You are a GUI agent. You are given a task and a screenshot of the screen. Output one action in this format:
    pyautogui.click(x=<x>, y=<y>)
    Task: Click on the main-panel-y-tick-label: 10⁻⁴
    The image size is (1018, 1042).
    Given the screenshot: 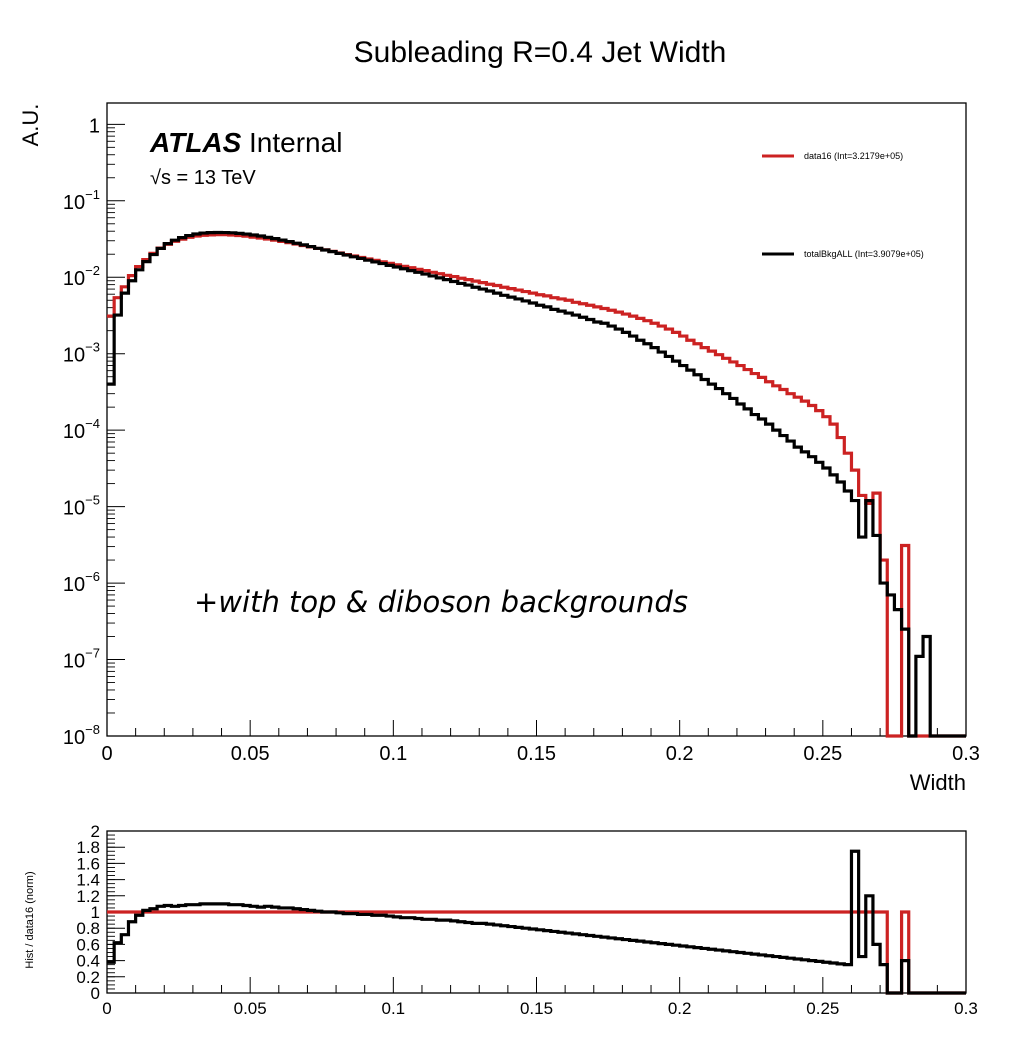 What is the action you would take?
    pyautogui.click(x=81, y=429)
    